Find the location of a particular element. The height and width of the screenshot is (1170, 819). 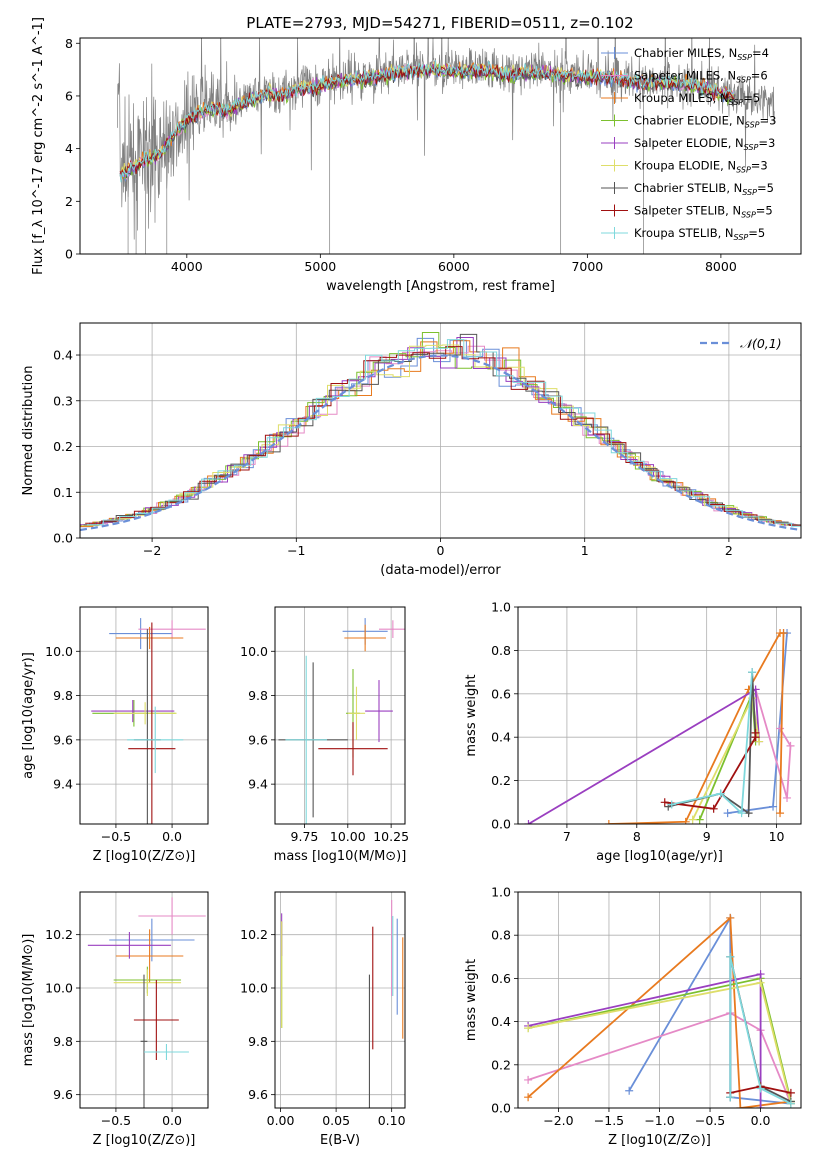

age-vs-Z-xtick-label: 0.0 is located at coordinates (172, 836).